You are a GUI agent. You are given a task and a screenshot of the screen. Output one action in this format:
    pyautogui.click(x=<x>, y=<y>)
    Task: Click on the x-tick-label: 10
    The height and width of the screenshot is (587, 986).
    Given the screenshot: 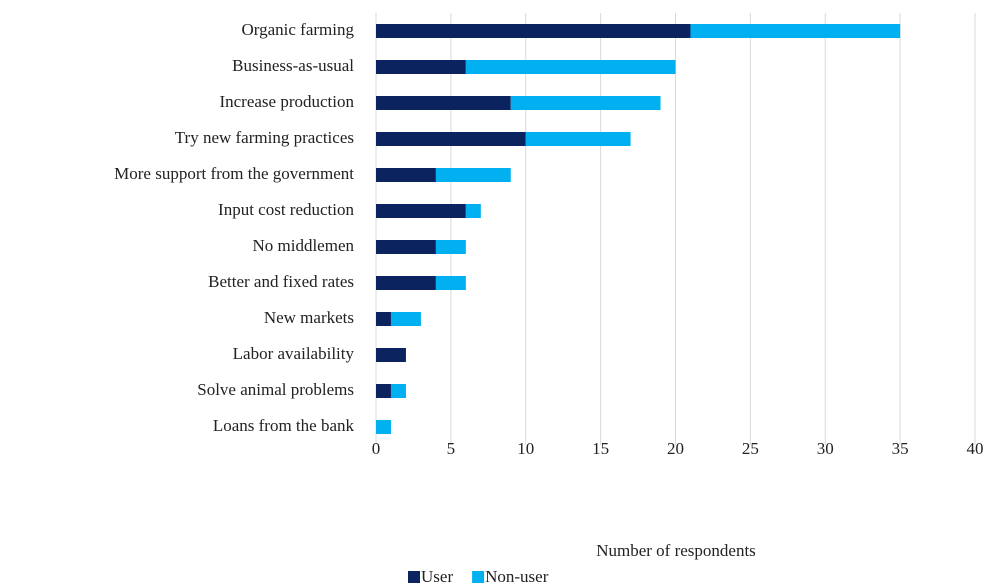 What is the action you would take?
    pyautogui.click(x=525, y=448)
    